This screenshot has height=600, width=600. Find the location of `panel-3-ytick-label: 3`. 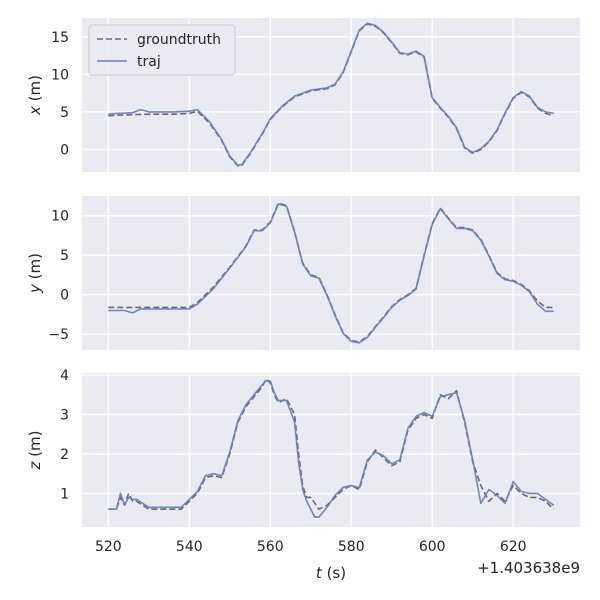

panel-3-ytick-label: 3 is located at coordinates (64, 415).